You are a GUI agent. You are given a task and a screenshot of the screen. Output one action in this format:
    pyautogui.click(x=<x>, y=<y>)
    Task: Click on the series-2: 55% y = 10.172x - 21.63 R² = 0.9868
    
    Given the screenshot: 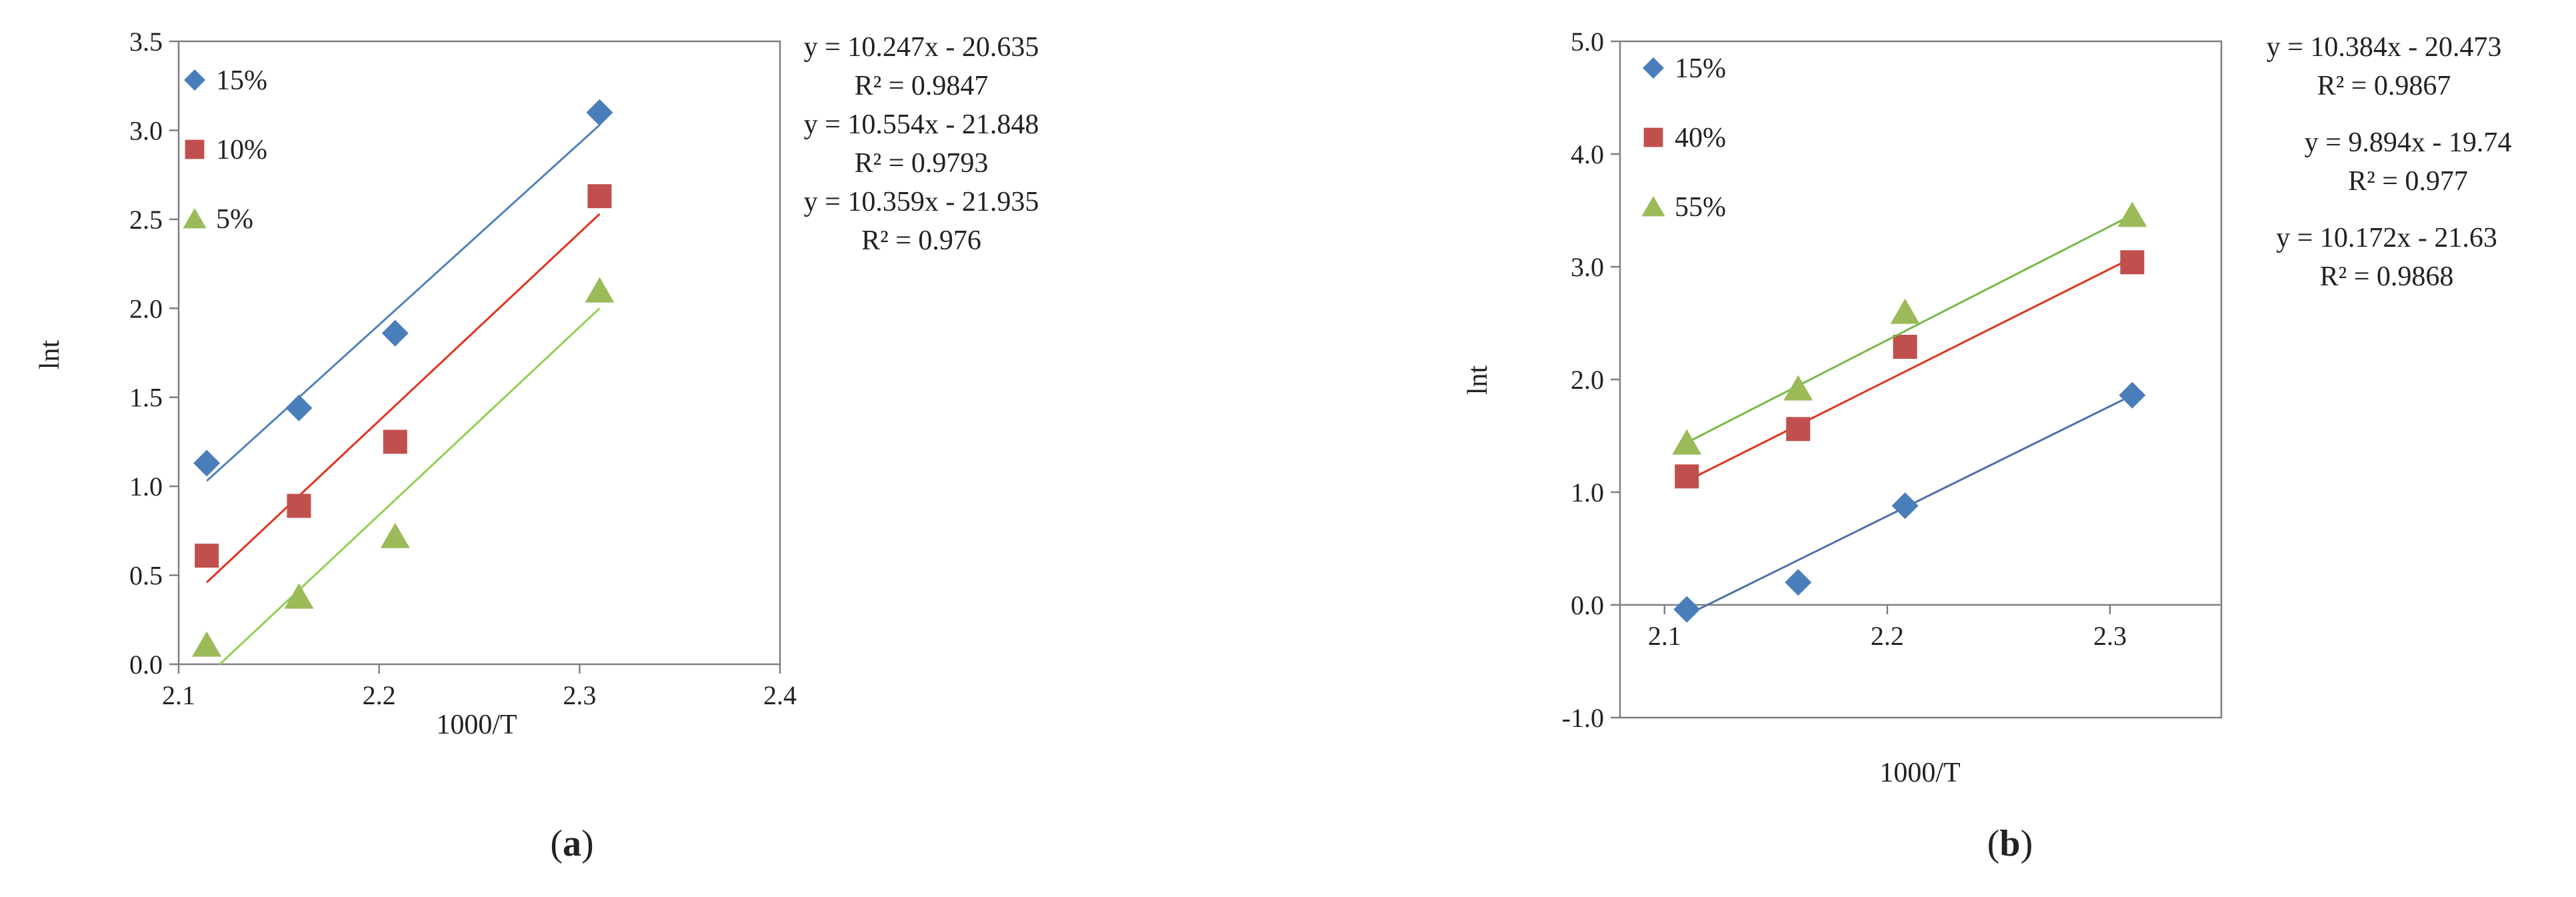 What is the action you would take?
    pyautogui.click(x=2069, y=323)
    